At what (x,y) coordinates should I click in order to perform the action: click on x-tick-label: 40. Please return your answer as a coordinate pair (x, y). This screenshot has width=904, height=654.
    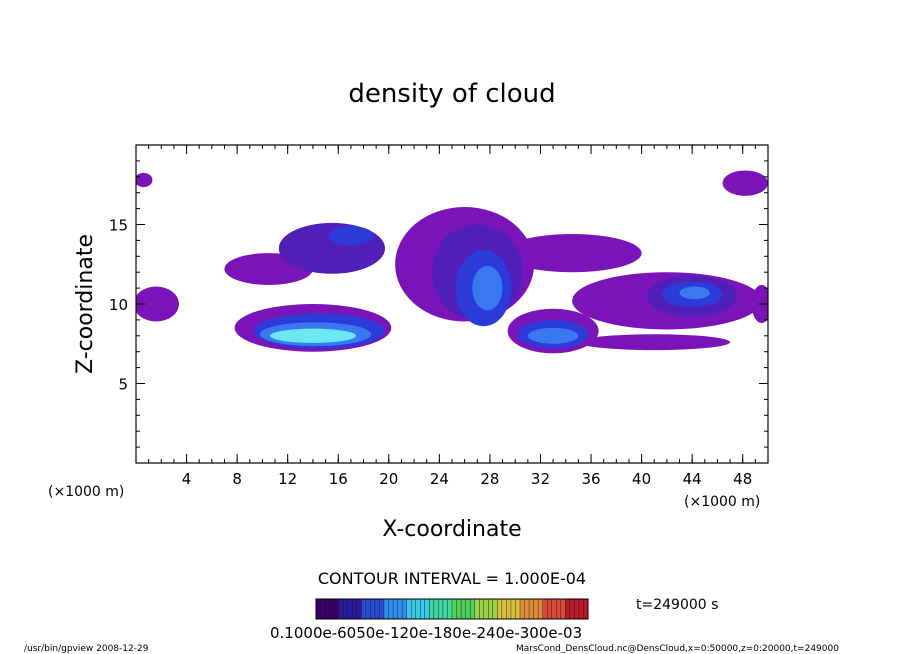
    Looking at the image, I should click on (641, 479).